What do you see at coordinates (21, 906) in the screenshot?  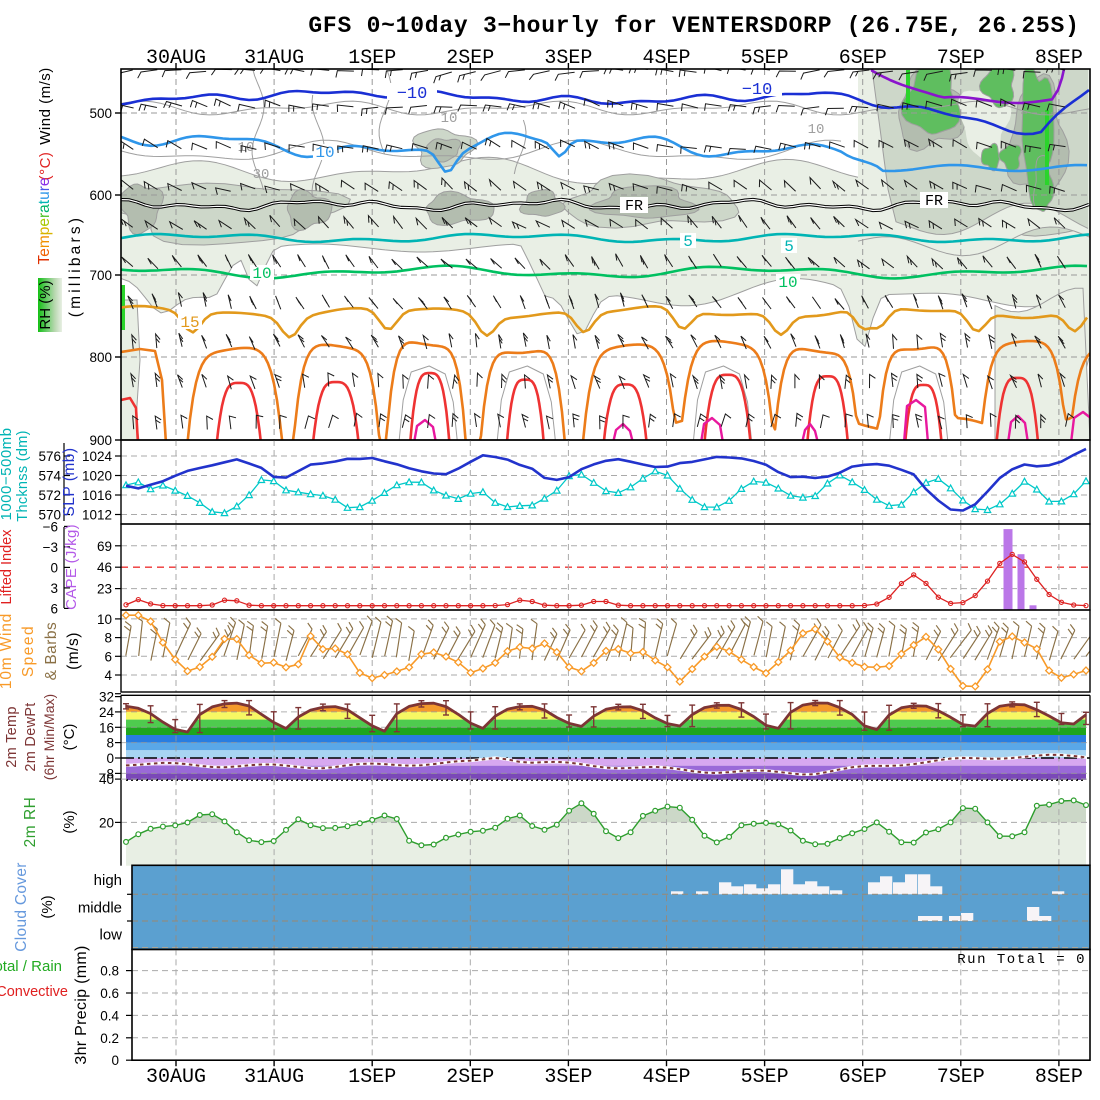 I see `svg-text: Cloud Cover` at bounding box center [21, 906].